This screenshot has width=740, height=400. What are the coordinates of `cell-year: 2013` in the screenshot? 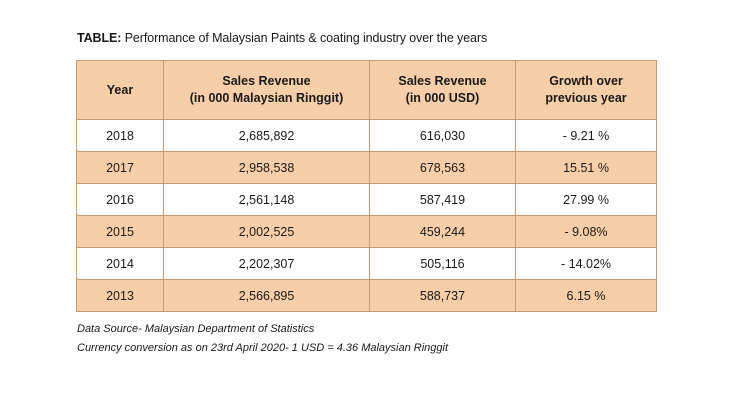 It's located at (120, 295).